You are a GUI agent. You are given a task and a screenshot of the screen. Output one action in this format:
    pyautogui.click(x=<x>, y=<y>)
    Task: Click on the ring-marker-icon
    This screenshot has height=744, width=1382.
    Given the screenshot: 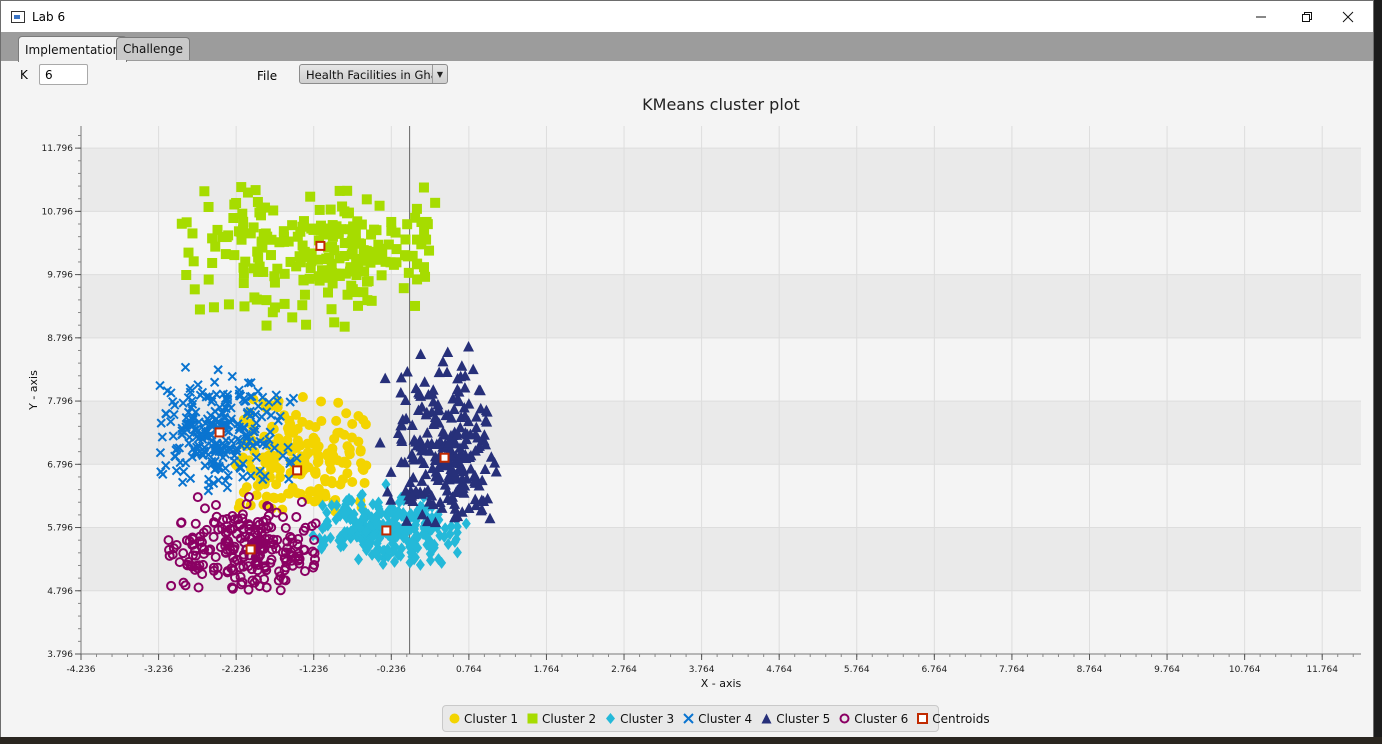 What is the action you would take?
    pyautogui.click(x=844, y=718)
    